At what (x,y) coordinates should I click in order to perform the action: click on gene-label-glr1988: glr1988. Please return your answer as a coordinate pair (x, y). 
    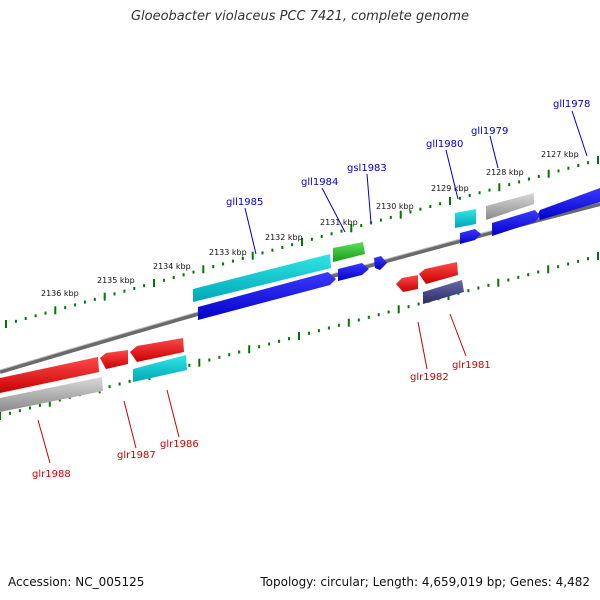
    Looking at the image, I should click on (51, 474).